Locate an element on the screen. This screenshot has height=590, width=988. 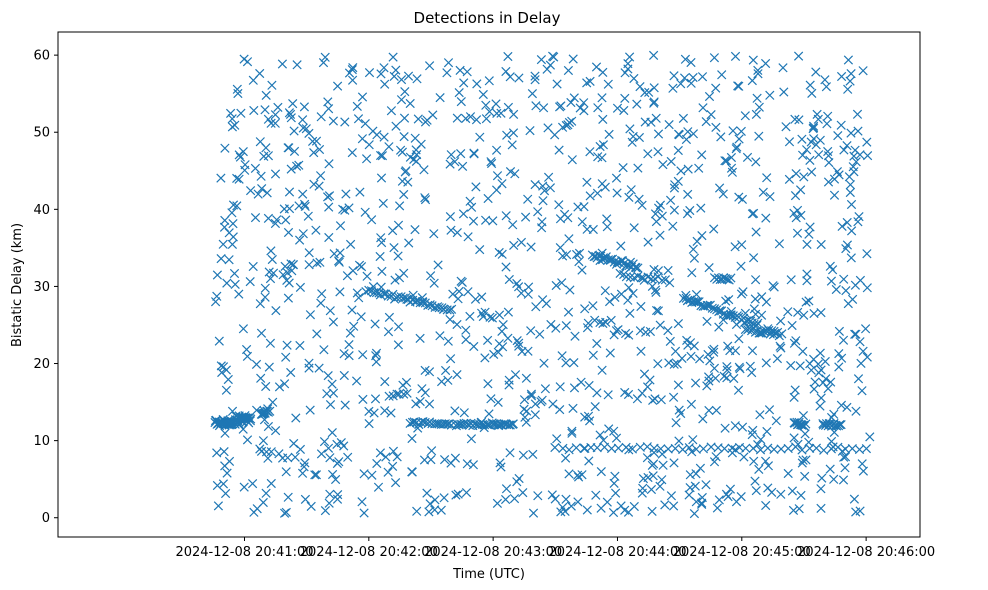
y-tick-label: 10 is located at coordinates (41, 441).